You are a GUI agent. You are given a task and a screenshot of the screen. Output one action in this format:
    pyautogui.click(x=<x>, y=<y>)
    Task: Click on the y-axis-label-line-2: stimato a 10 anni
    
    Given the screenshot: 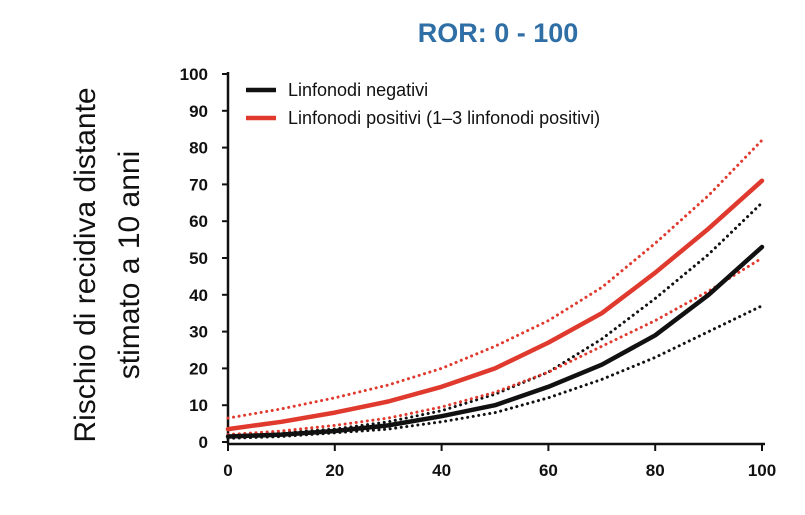 What is the action you would take?
    pyautogui.click(x=129, y=265)
    